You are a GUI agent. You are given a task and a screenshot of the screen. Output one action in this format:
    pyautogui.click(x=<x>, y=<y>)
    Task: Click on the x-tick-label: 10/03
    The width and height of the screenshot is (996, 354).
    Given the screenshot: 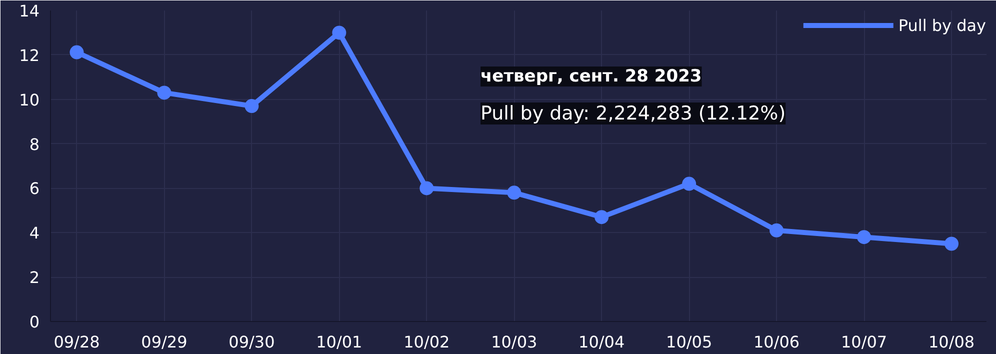 What is the action you would take?
    pyautogui.click(x=514, y=342)
    